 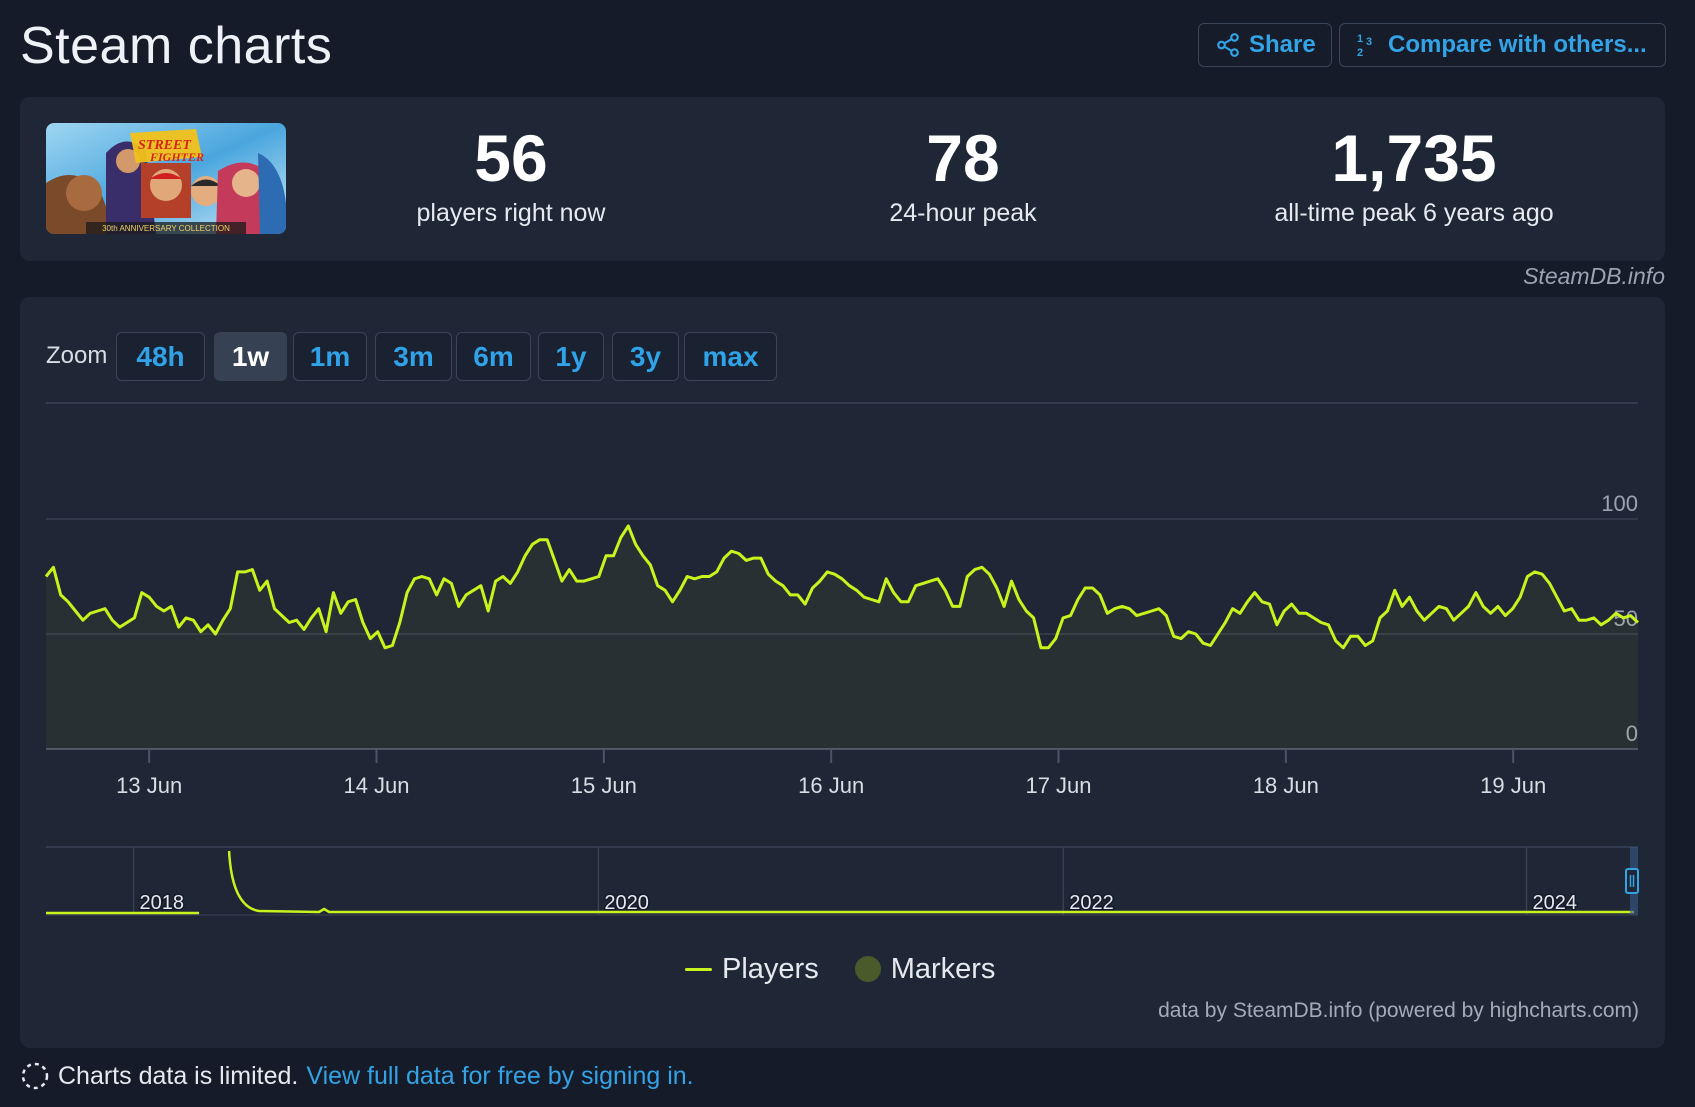 I want to click on peak-24h-label: 24-hour peak, so click(x=963, y=213).